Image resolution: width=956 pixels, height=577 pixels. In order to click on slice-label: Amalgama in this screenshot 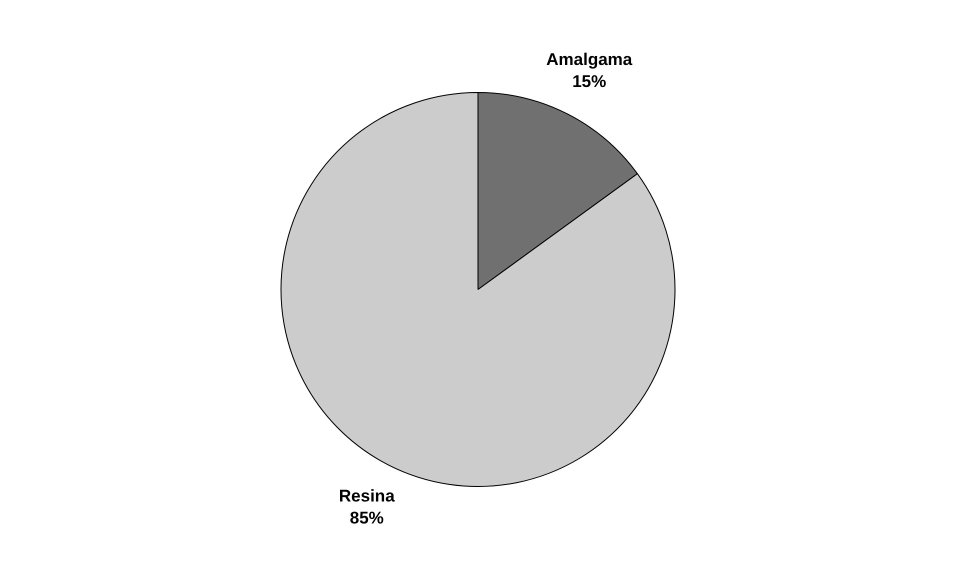, I will do `click(589, 59)`.